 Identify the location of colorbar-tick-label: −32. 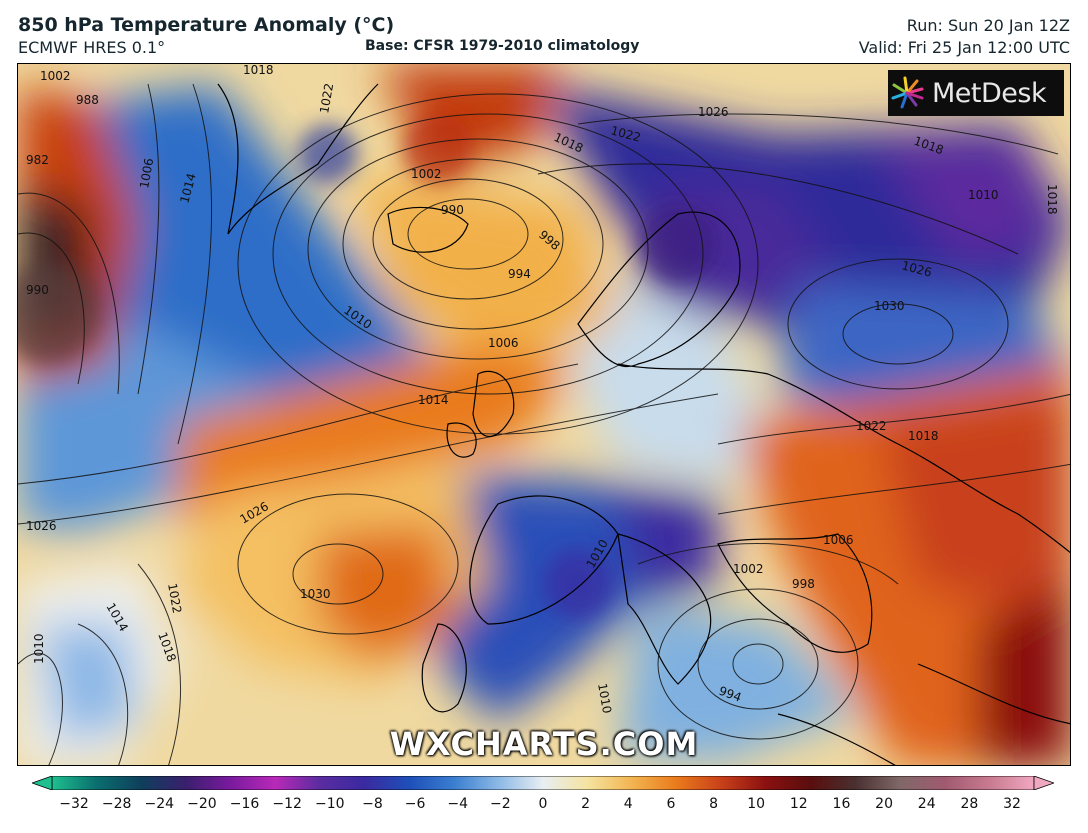
(74, 804).